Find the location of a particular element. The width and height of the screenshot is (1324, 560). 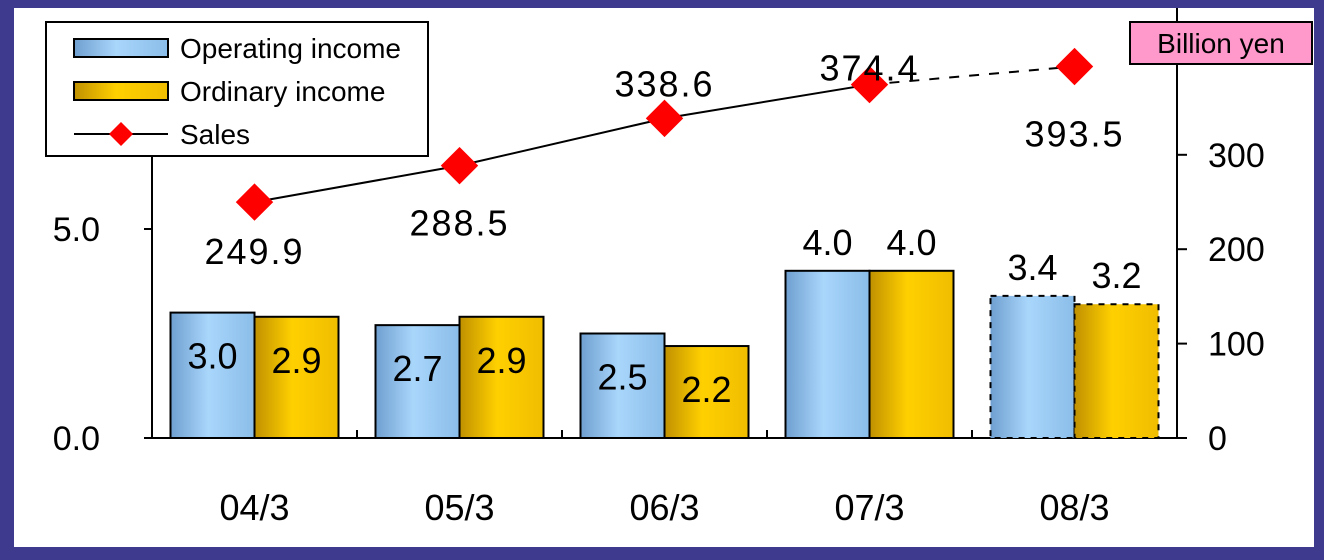

ordinary-income-label: 2.2 is located at coordinates (706, 389).